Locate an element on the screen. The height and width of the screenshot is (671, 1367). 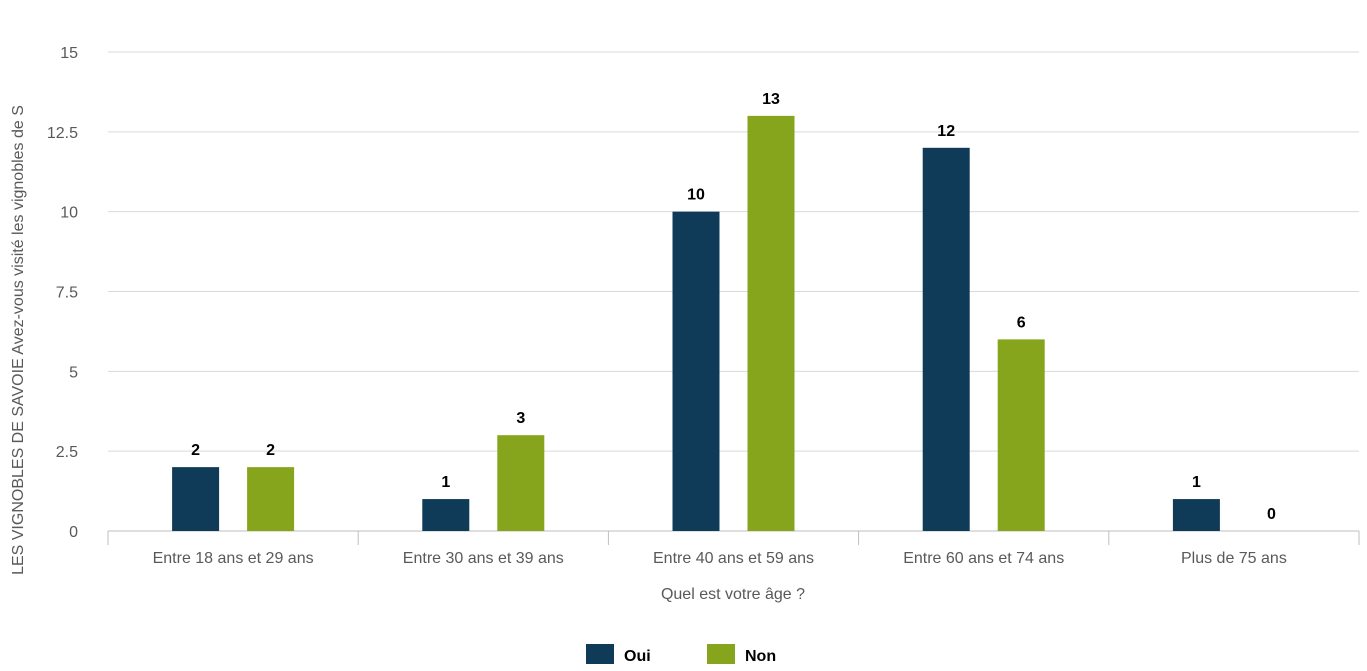
legend-swatch-non is located at coordinates (721, 654).